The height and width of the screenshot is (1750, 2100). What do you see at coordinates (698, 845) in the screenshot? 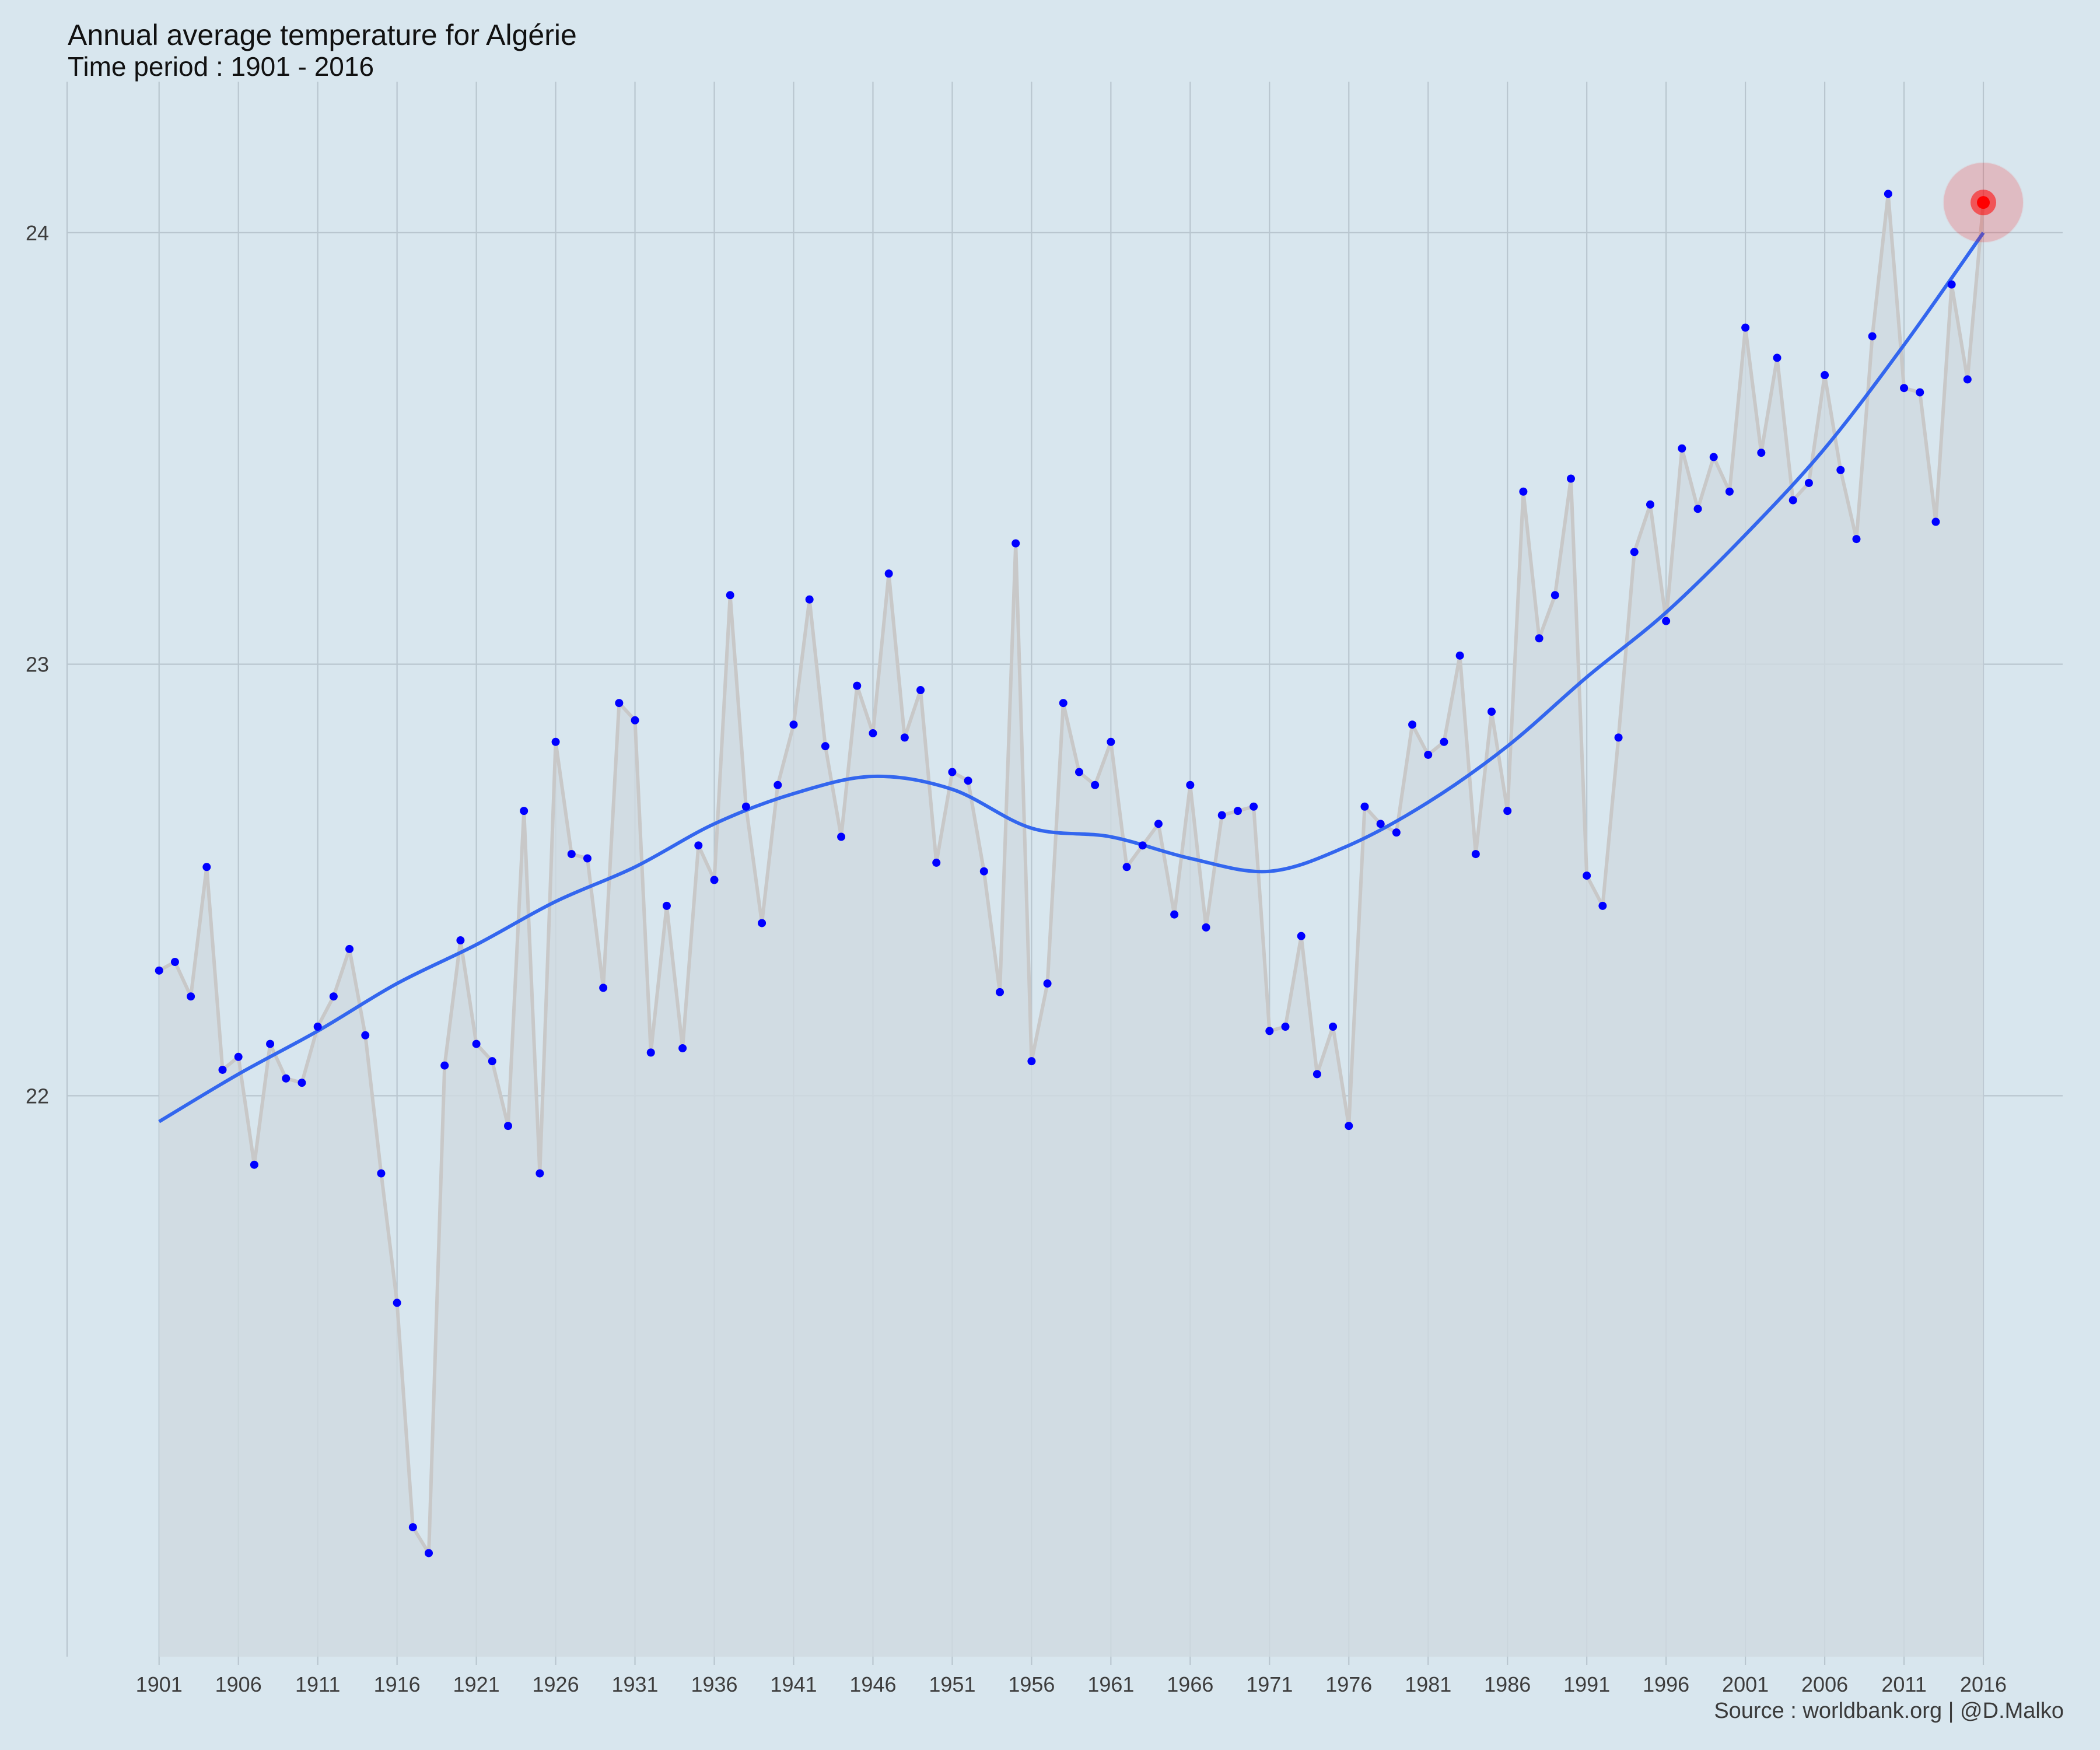
I see `data-point-1935` at bounding box center [698, 845].